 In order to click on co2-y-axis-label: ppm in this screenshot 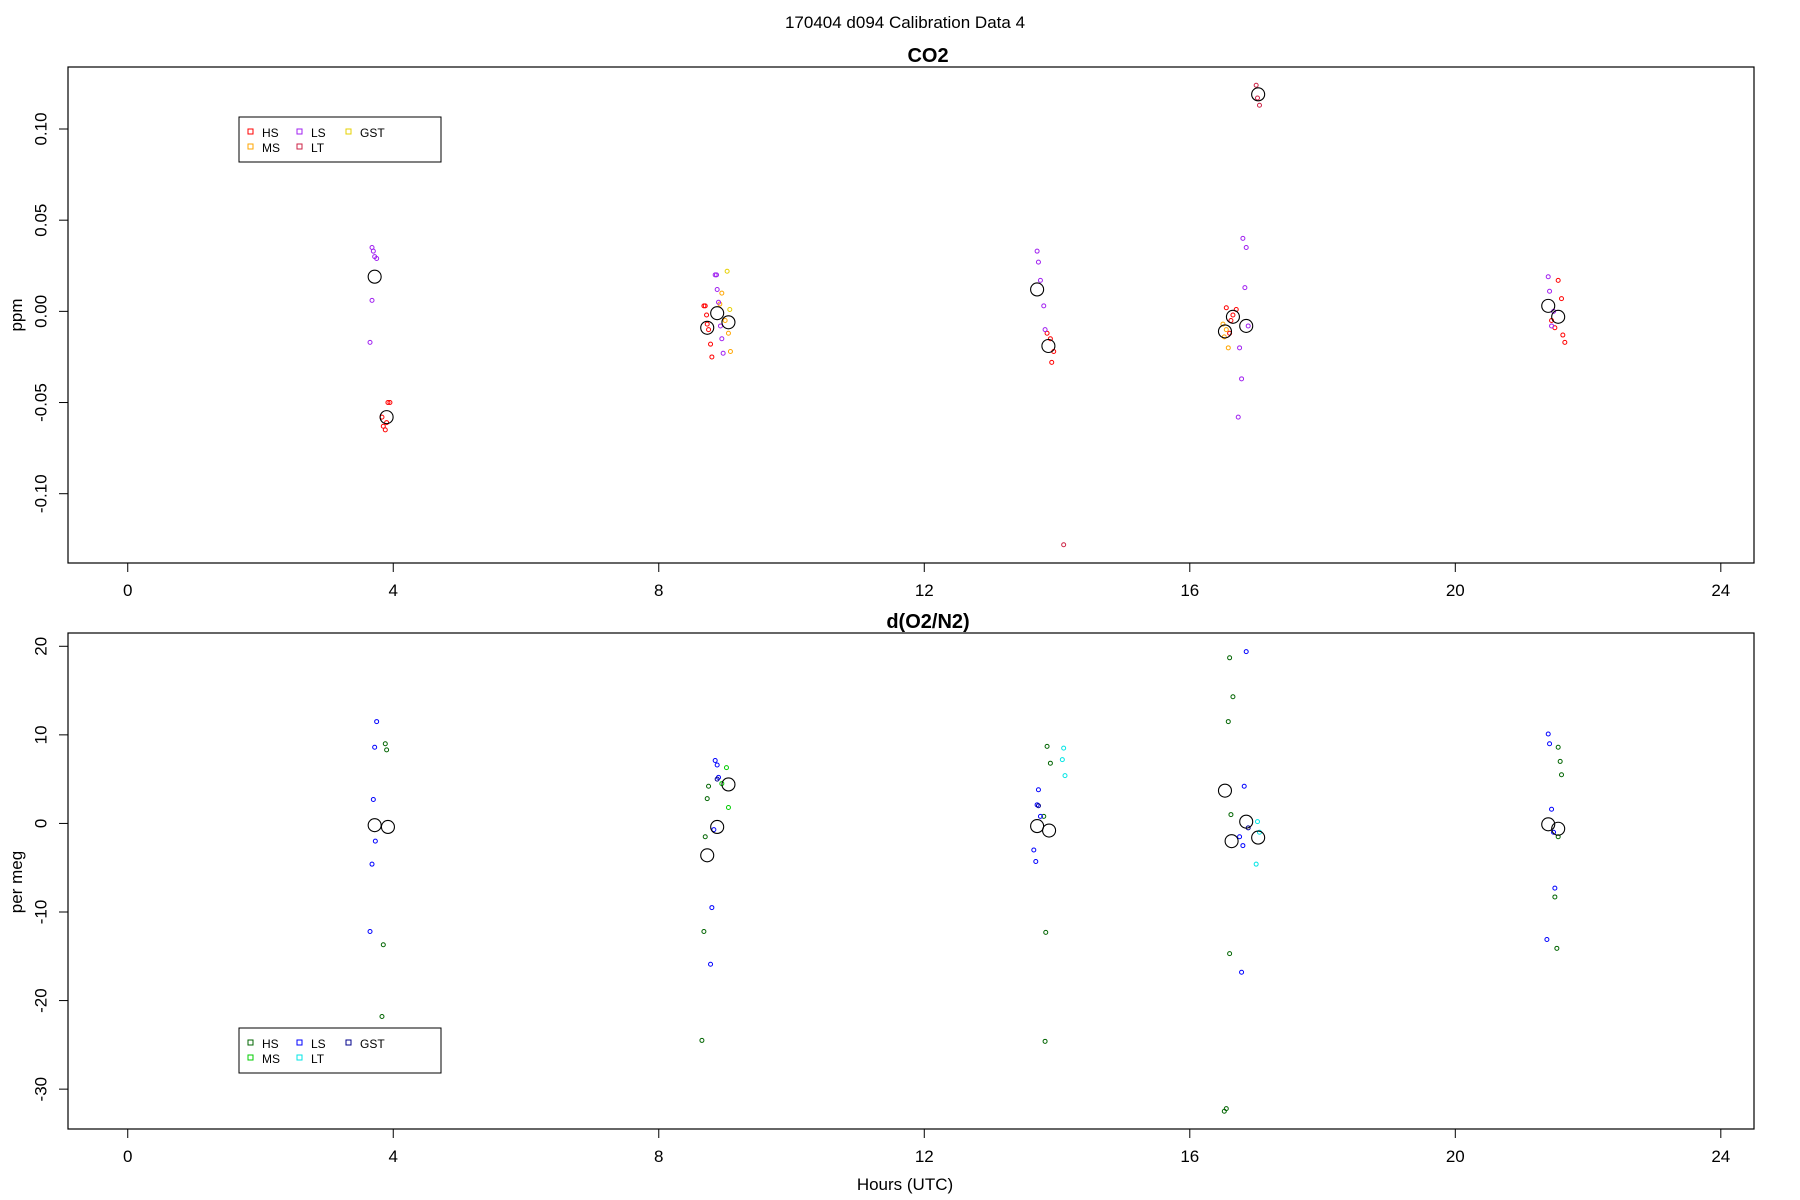, I will do `click(16, 314)`.